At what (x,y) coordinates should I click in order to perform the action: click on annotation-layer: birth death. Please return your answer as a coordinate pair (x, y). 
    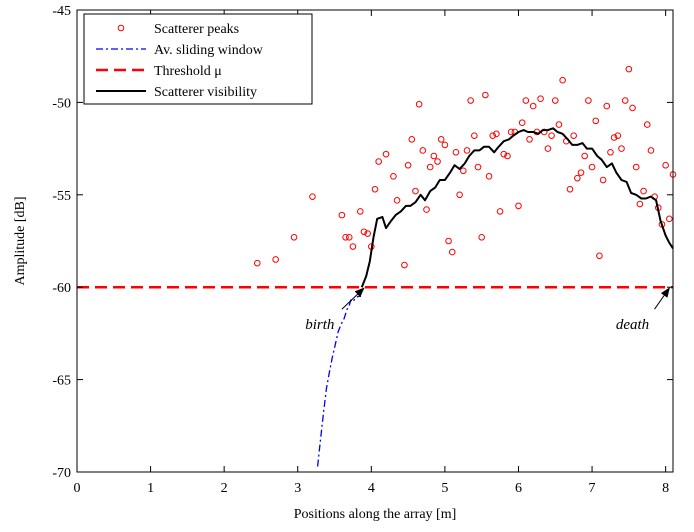
    Looking at the image, I should click on (487, 310).